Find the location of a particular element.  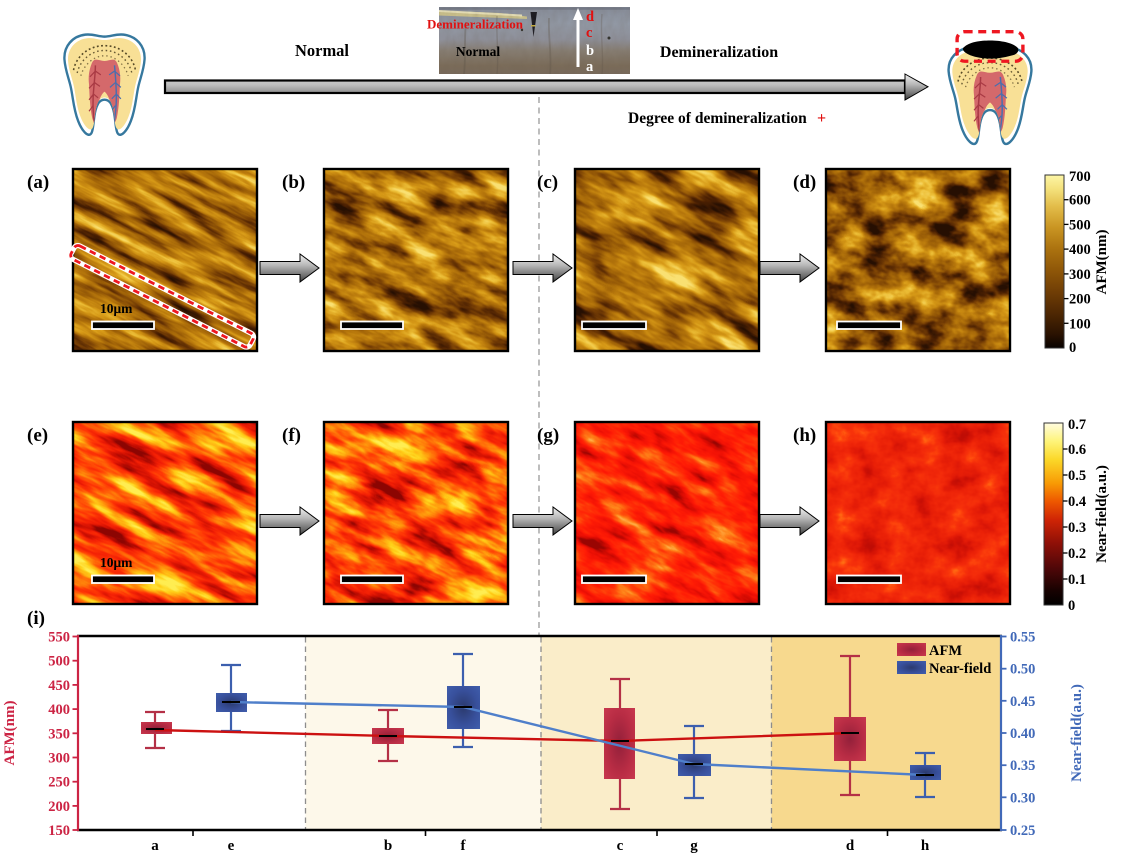

svg-text: 0.30 is located at coordinates (1022, 798).